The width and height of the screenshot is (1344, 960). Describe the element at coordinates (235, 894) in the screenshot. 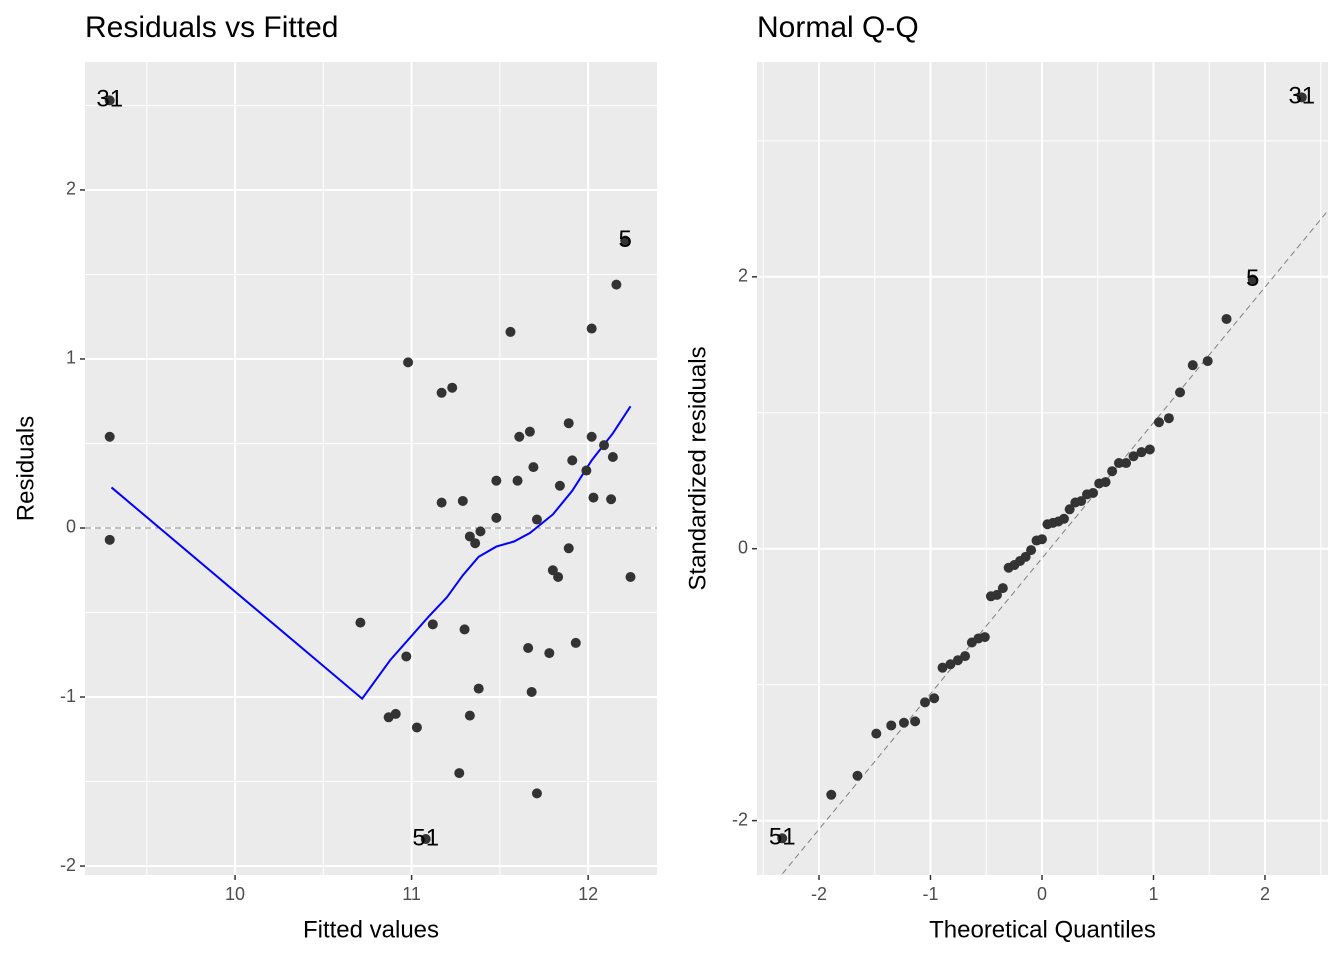

I see `x-tick-label: 10` at that location.